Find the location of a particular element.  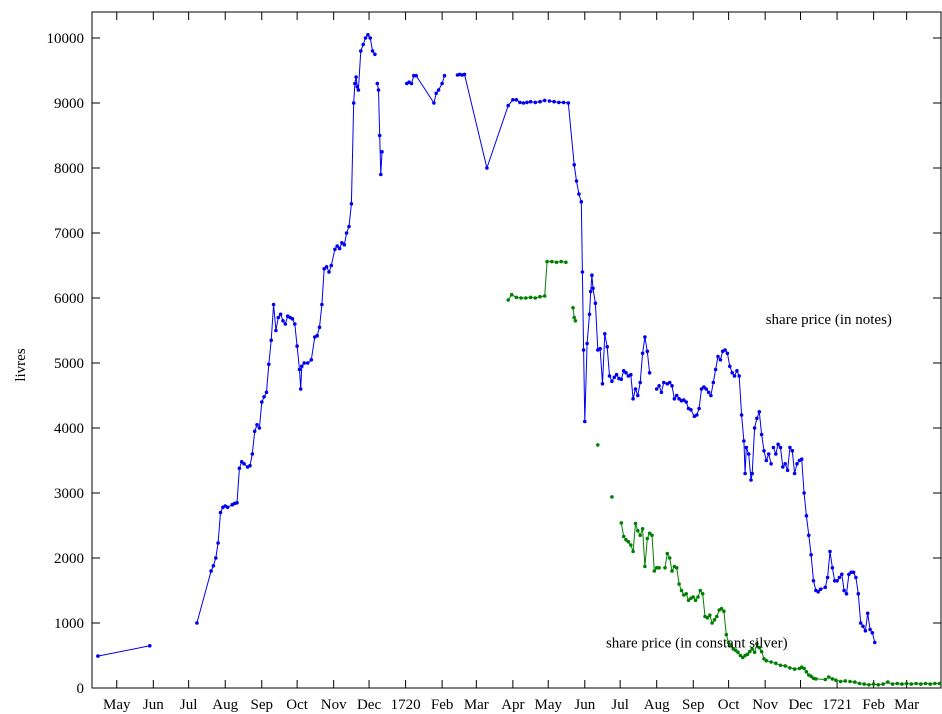

y-tick-label: 1000 is located at coordinates (69, 624).